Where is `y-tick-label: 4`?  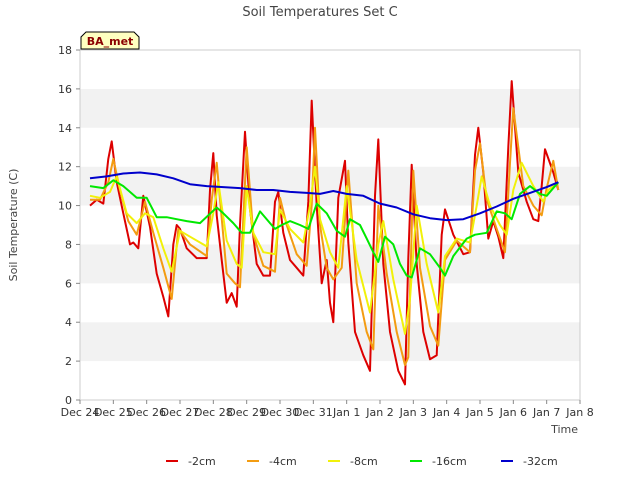 y-tick-label: 4 is located at coordinates (68, 322).